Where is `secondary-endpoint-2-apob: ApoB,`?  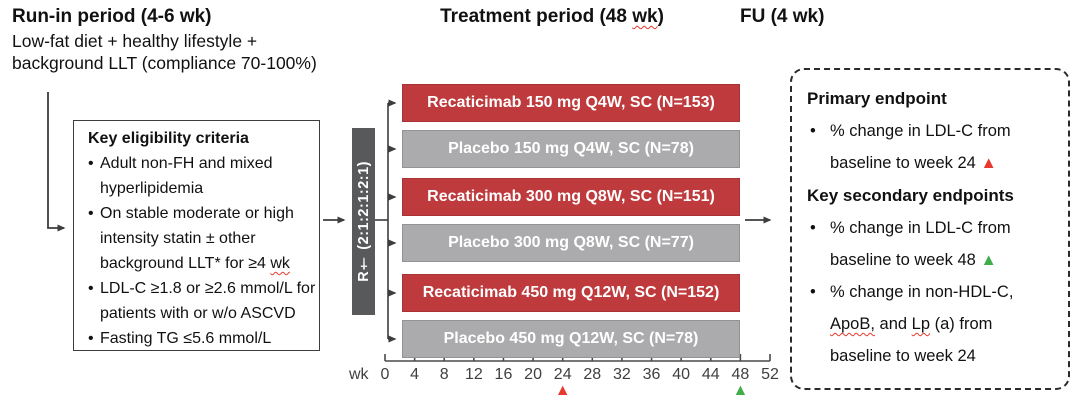
secondary-endpoint-2-apob: ApoB, is located at coordinates (852, 324).